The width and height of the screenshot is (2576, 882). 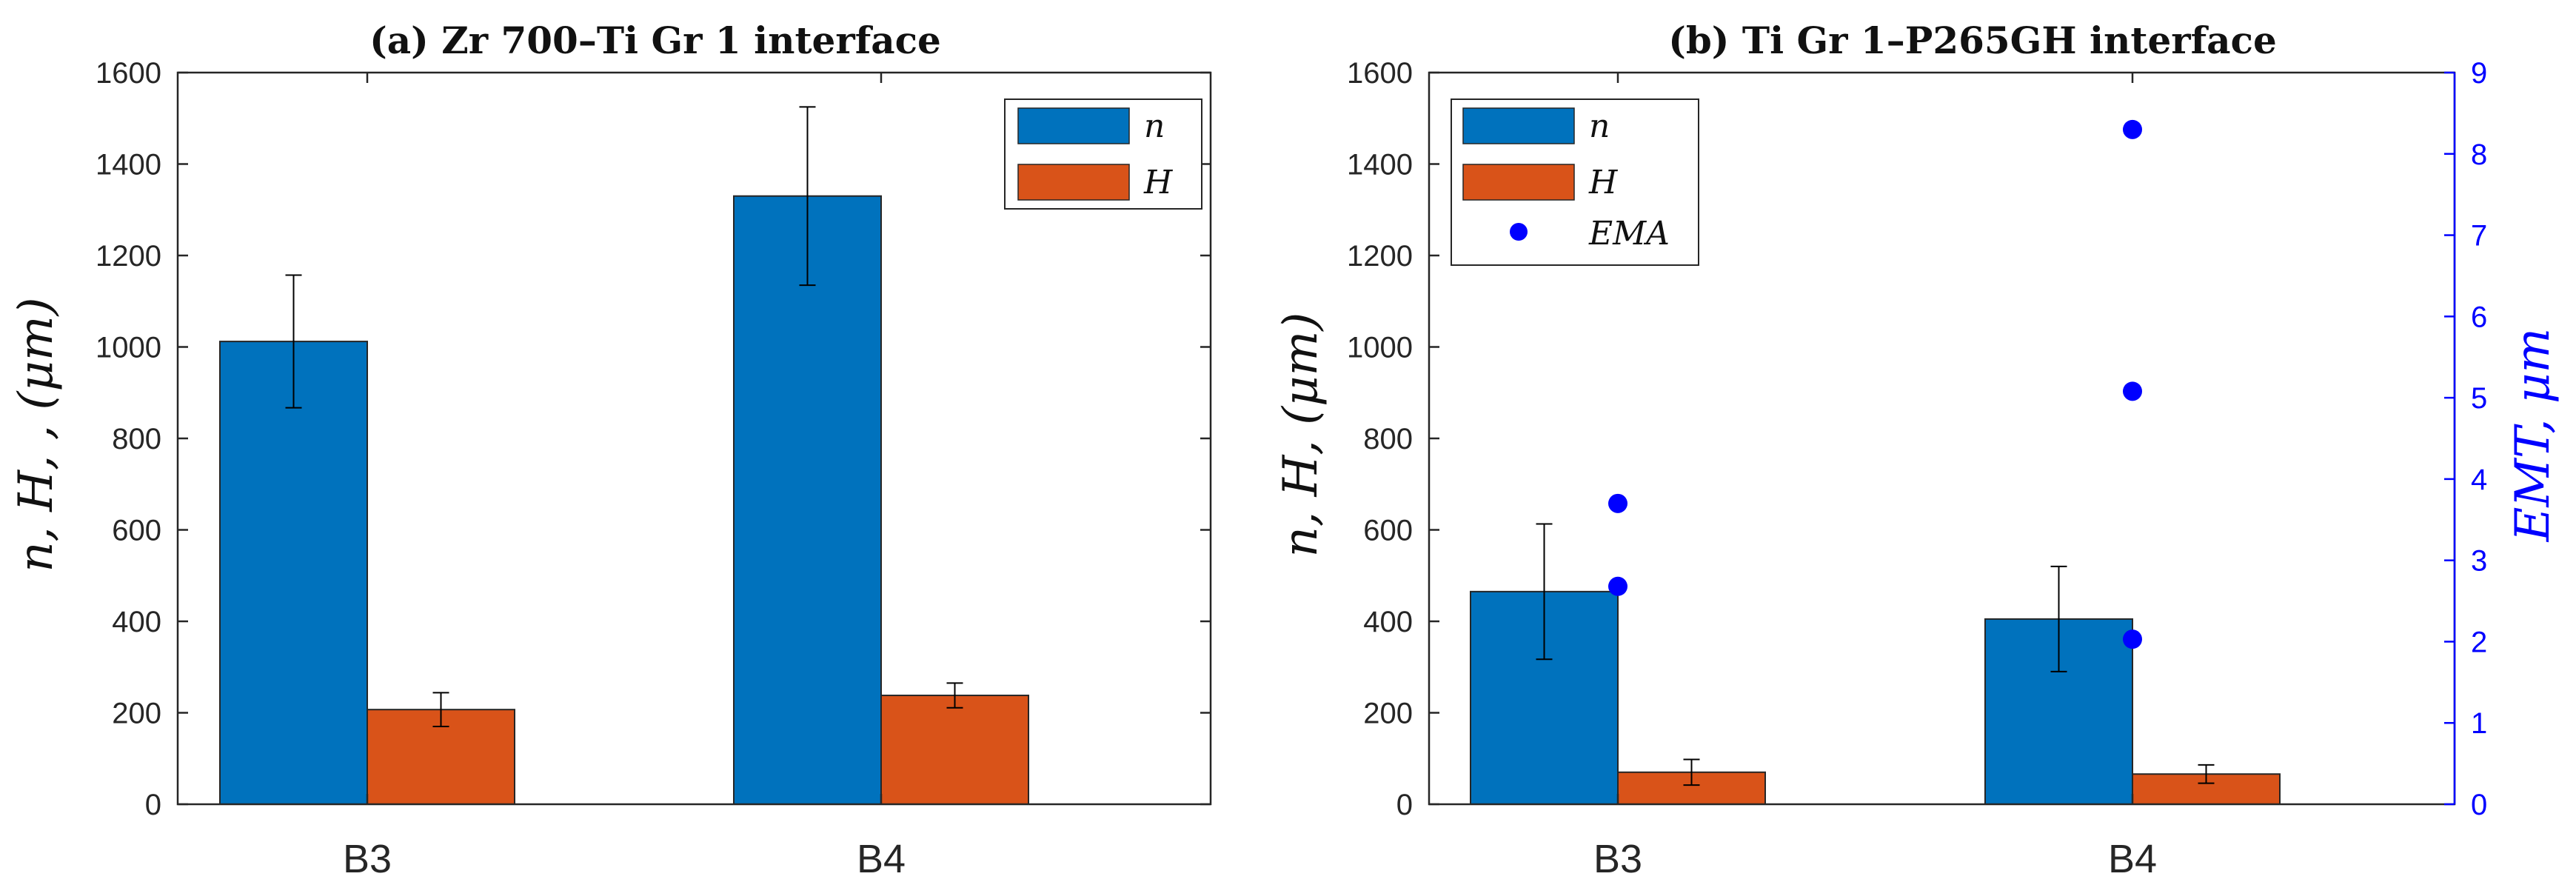 I want to click on y2-tick-label-4: 4, so click(x=2479, y=480).